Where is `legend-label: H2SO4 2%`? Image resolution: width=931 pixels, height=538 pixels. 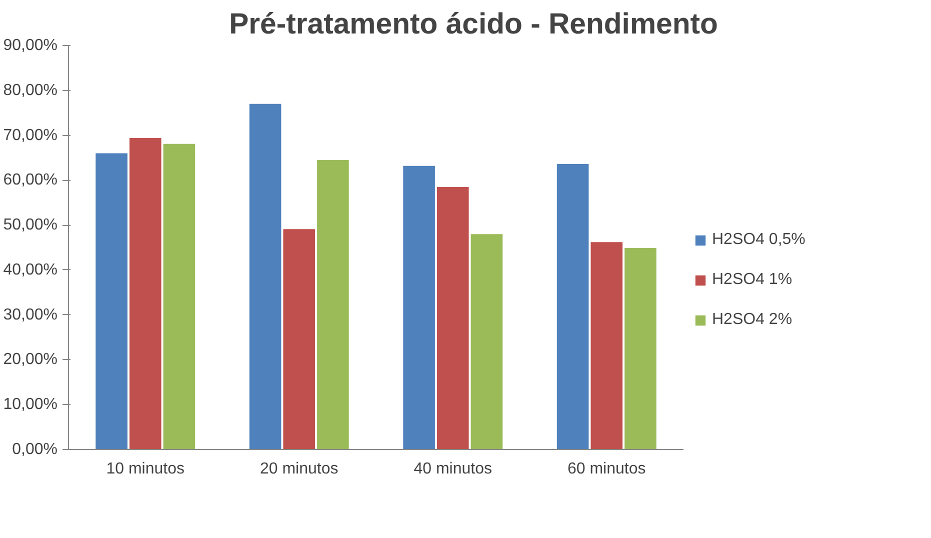 legend-label: H2SO4 2% is located at coordinates (752, 320).